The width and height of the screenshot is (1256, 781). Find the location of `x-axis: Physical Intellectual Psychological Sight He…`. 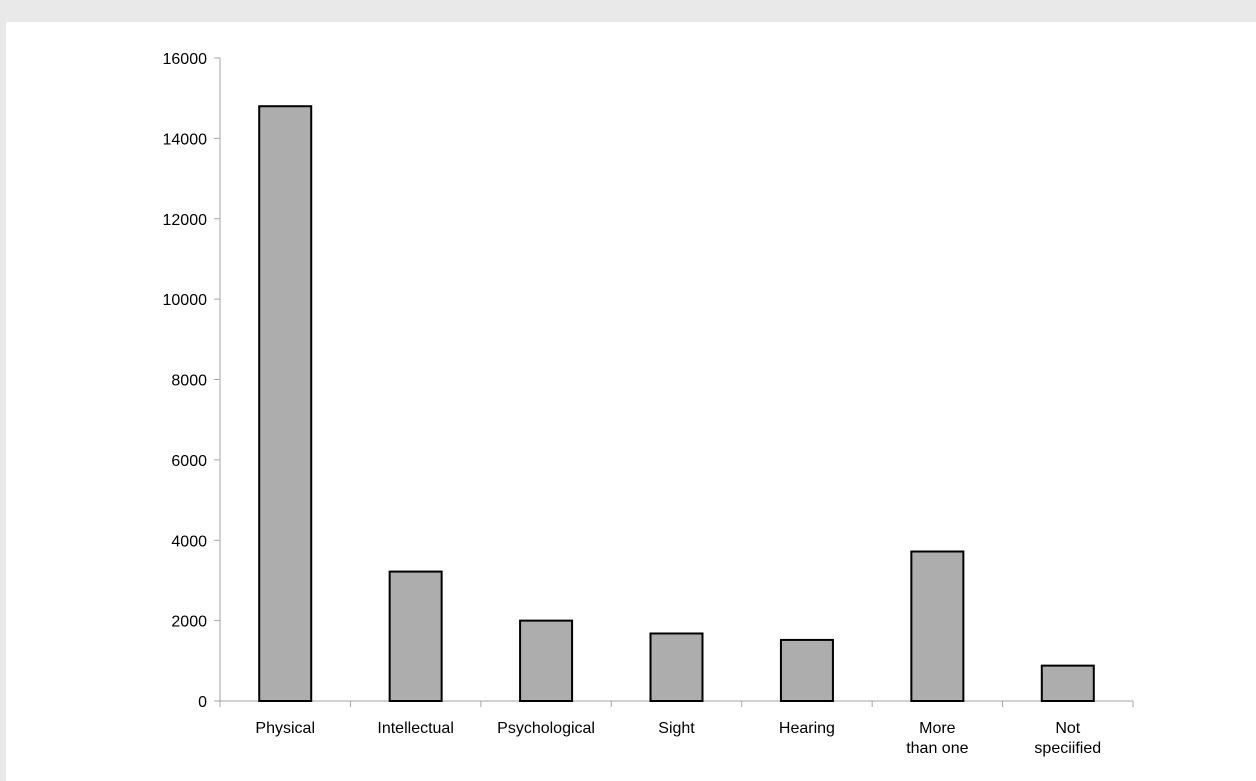

x-axis: Physical Intellectual Psychological Sight He… is located at coordinates (676, 728).